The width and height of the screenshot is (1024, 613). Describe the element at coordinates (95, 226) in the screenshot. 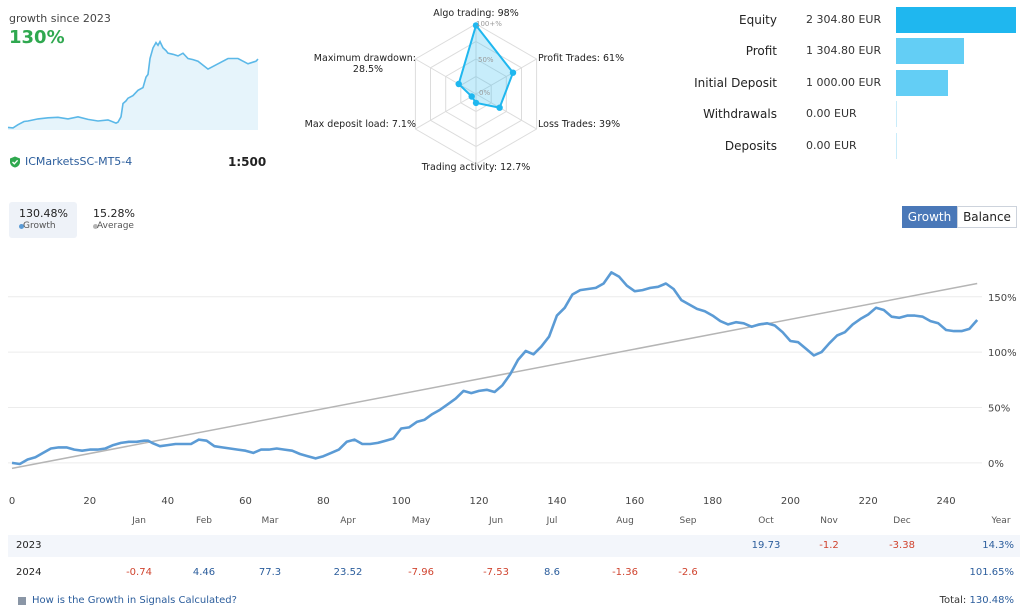

I see `legend-average-dot` at that location.